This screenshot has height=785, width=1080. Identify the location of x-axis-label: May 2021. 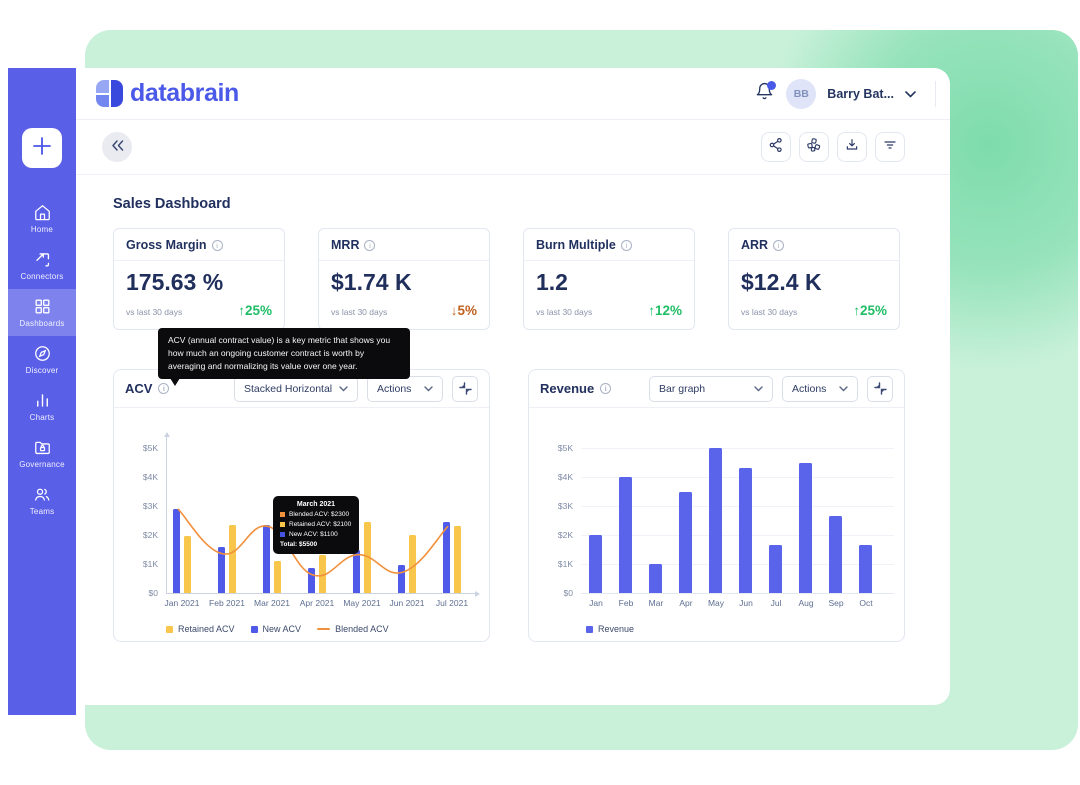
(362, 603).